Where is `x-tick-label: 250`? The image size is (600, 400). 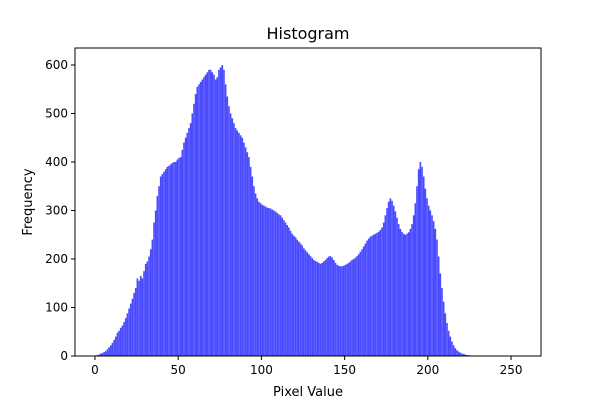
x-tick-label: 250 is located at coordinates (511, 370).